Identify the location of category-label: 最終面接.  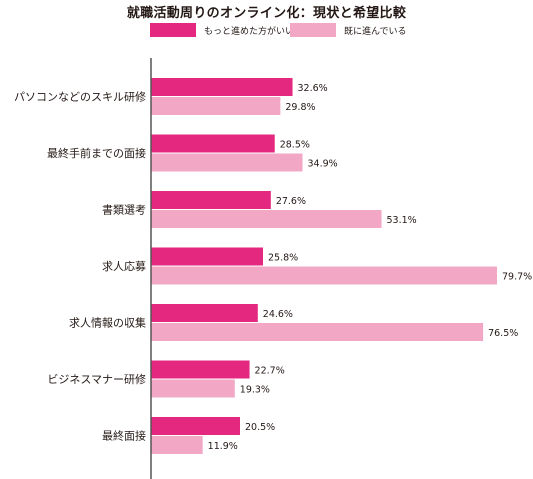
(124, 436).